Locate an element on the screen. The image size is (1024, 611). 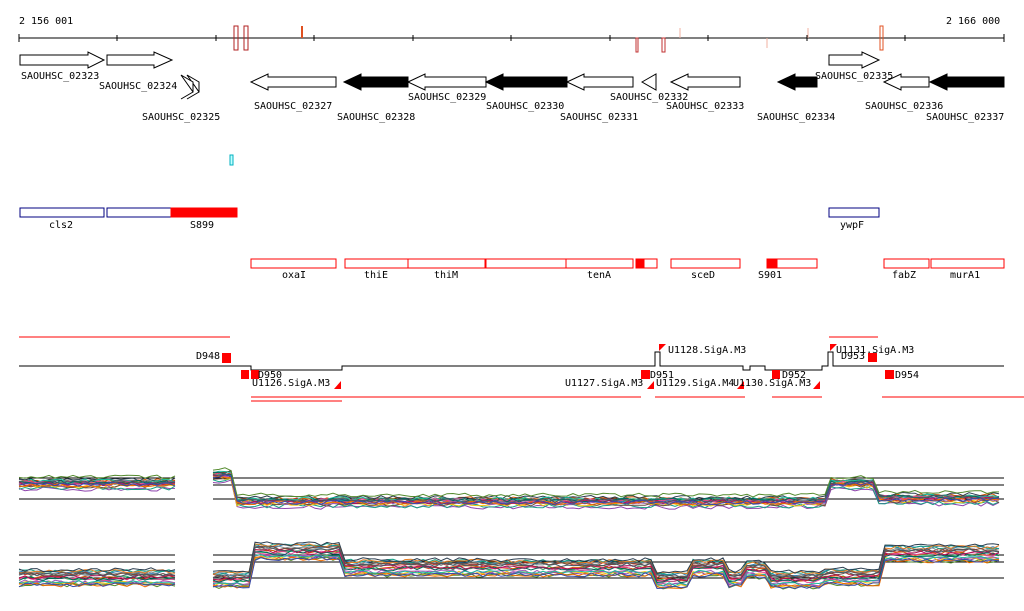
gene-label: SAOUHSC_02336 is located at coordinates (904, 106).